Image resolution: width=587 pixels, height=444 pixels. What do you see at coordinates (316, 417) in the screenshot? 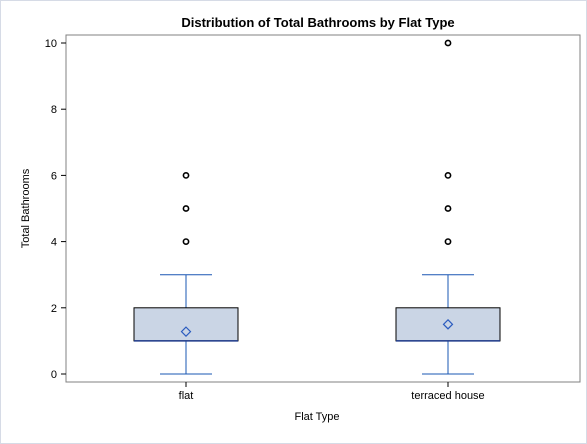
I see `x-axis-title: Flat Type` at bounding box center [316, 417].